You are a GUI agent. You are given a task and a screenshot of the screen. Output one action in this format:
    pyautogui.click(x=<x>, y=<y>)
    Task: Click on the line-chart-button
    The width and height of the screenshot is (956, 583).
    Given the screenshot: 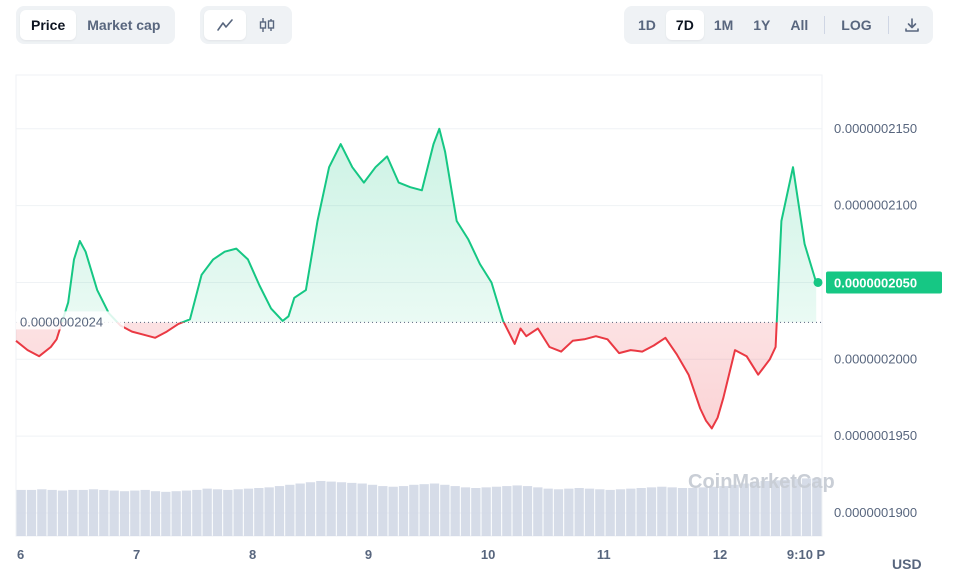 What is the action you would take?
    pyautogui.click(x=225, y=25)
    